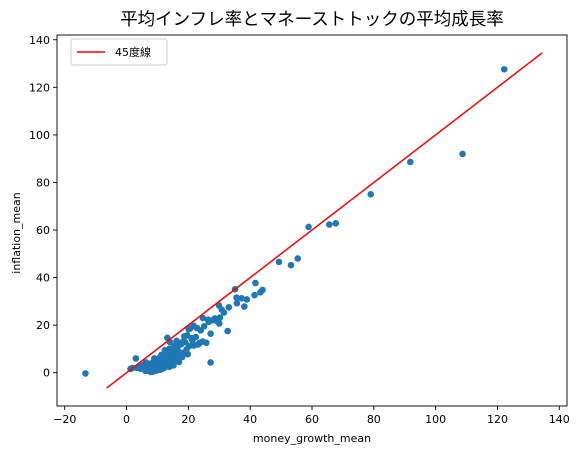 The image size is (579, 455). I want to click on x-tick-label: 140, so click(559, 419).